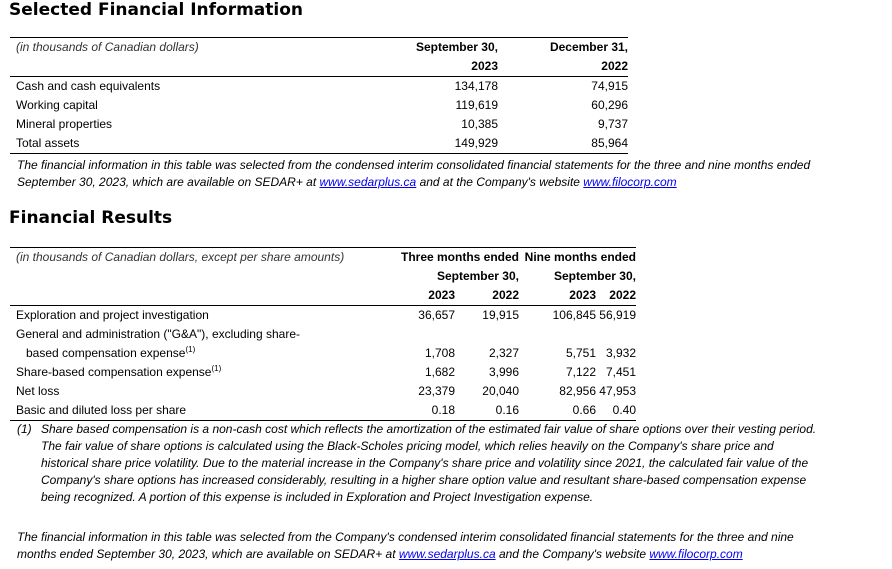 The image size is (892, 569). What do you see at coordinates (500, 391) in the screenshot?
I see `cell: 20,040` at bounding box center [500, 391].